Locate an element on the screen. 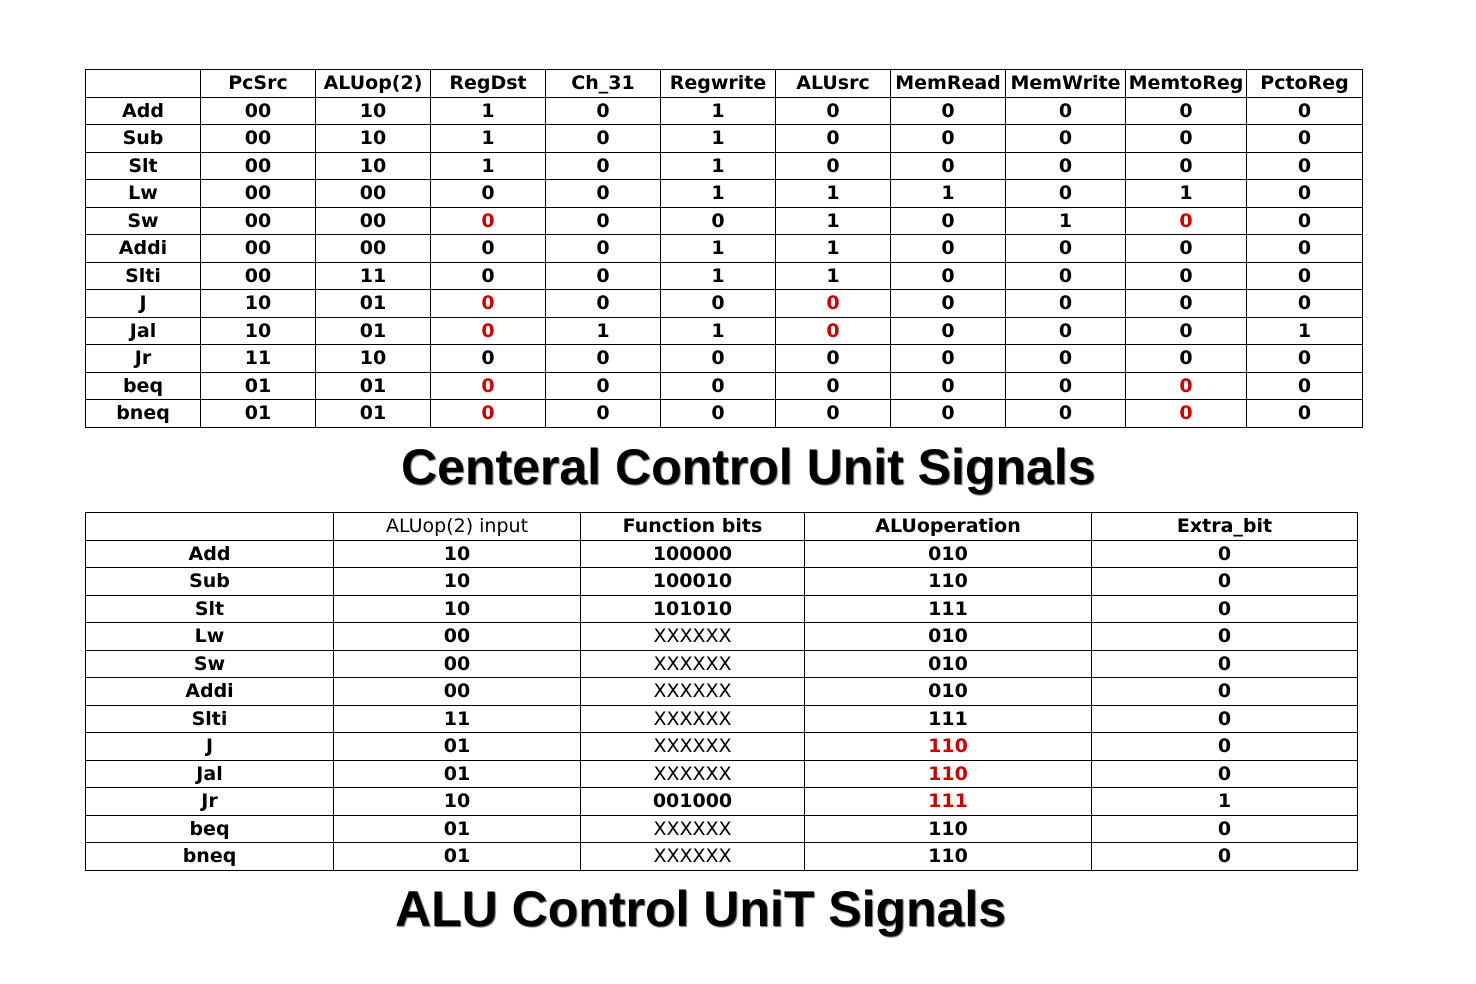  table-row: Slt 10 101010 111 0 is located at coordinates (721, 608).